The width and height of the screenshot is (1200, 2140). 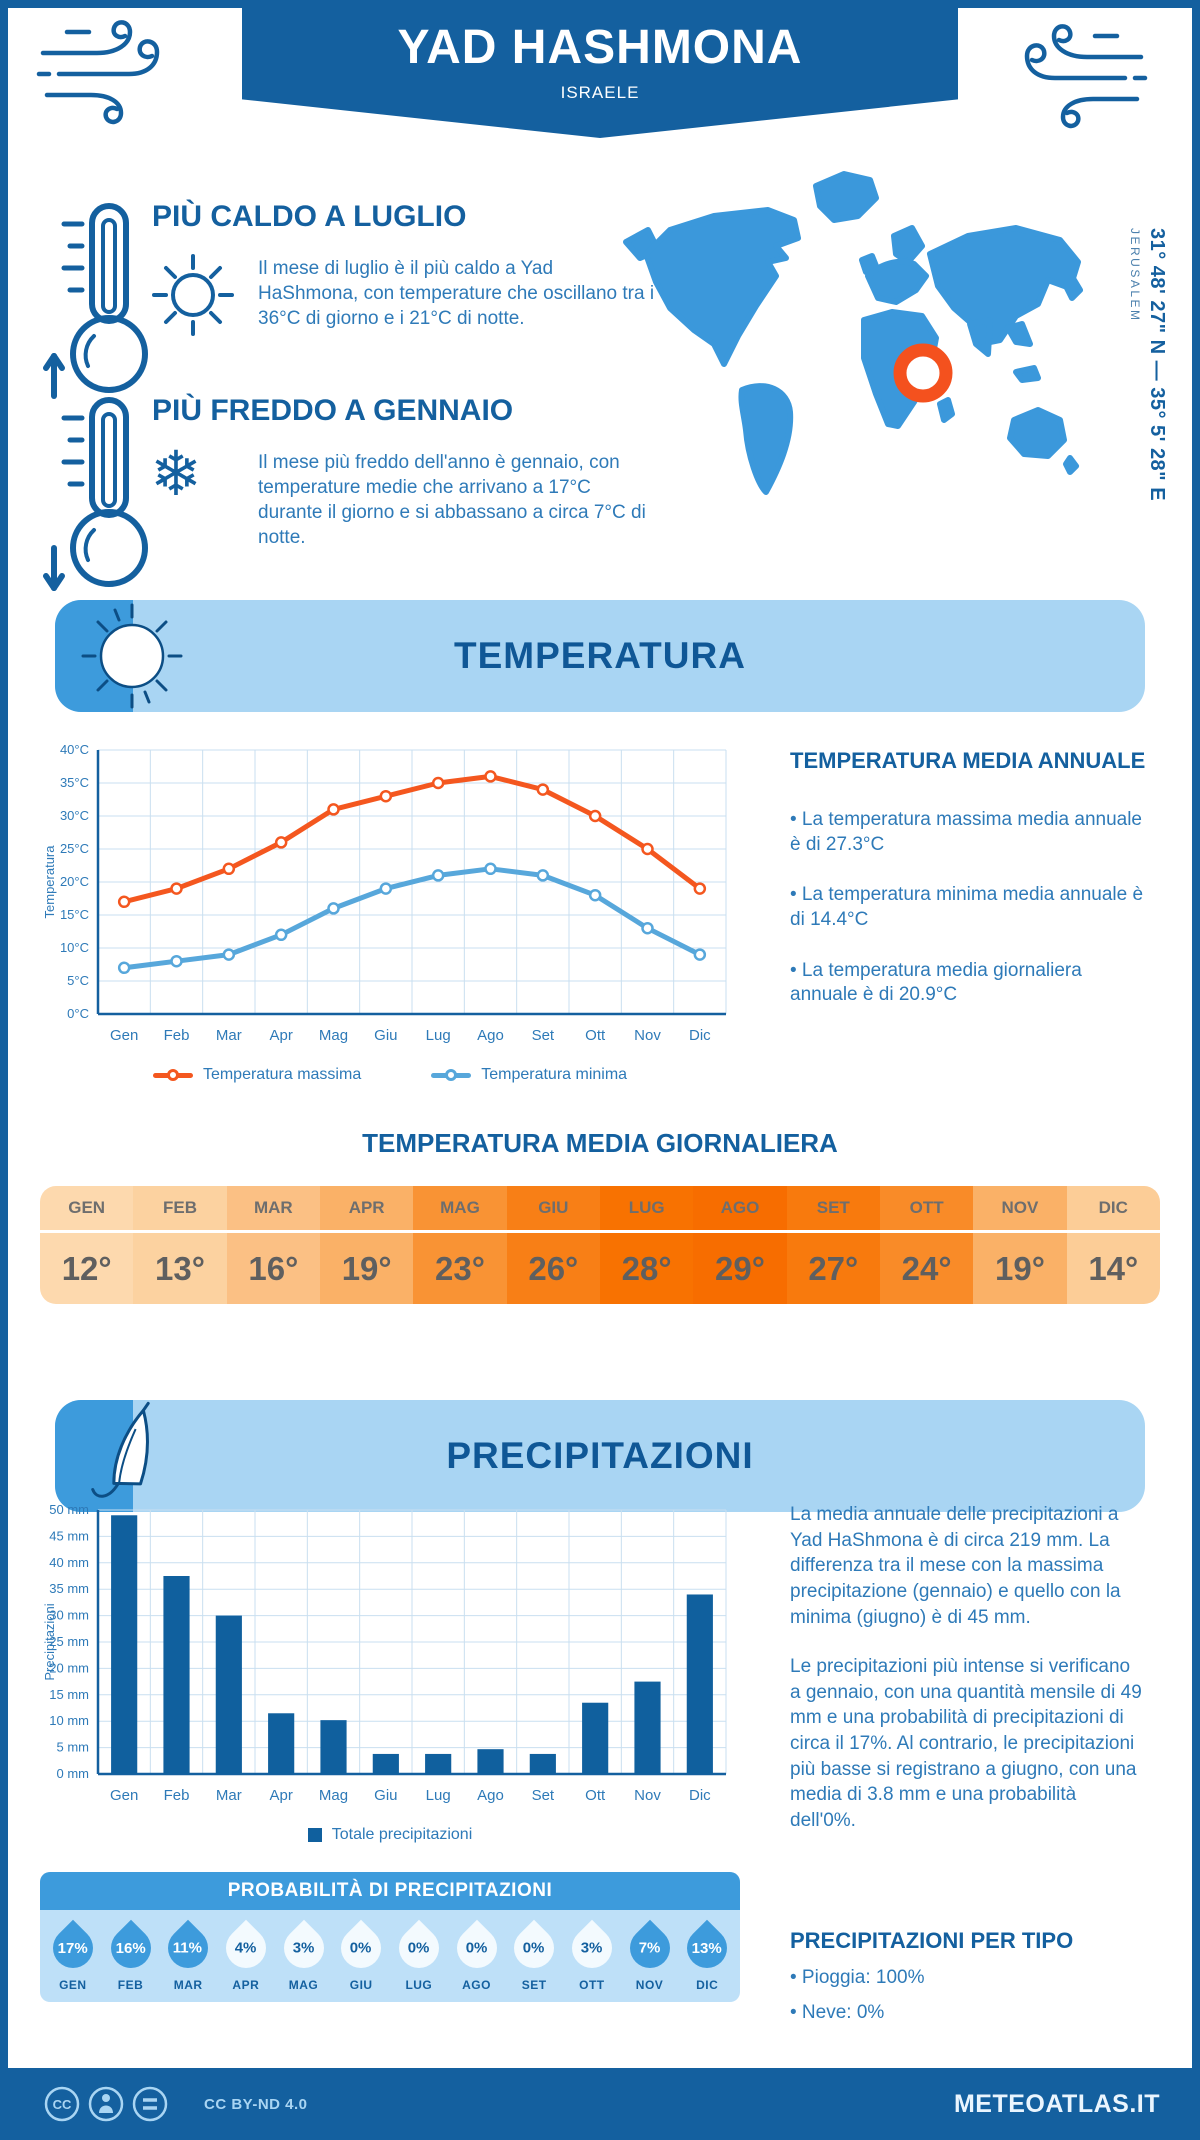 What do you see at coordinates (69, 1615) in the screenshot?
I see `svg-text: 30 mm` at bounding box center [69, 1615].